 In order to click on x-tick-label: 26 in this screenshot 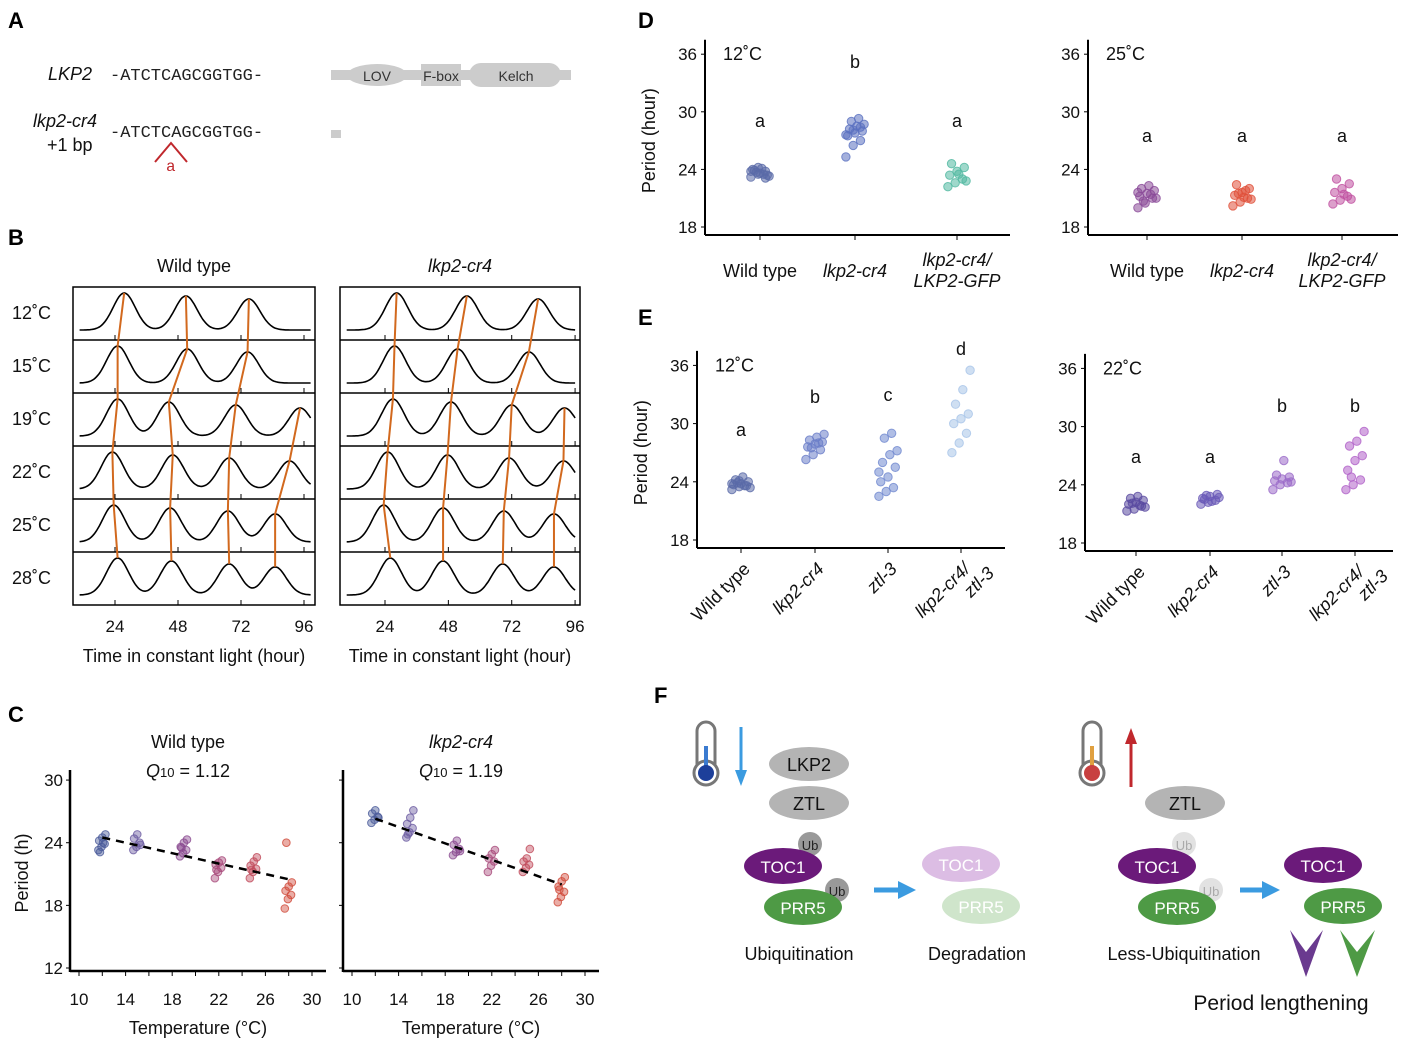, I will do `click(265, 999)`.